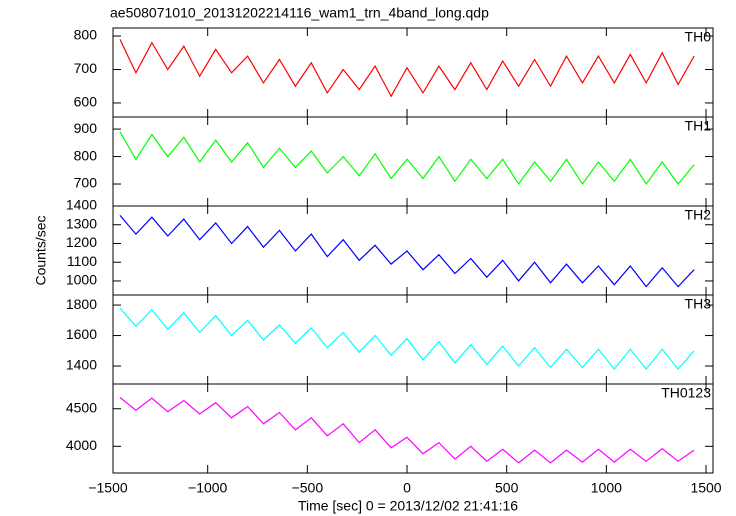 This screenshot has width=736, height=516. Describe the element at coordinates (698, 37) in the screenshot. I see `panel-label: TH0` at that location.